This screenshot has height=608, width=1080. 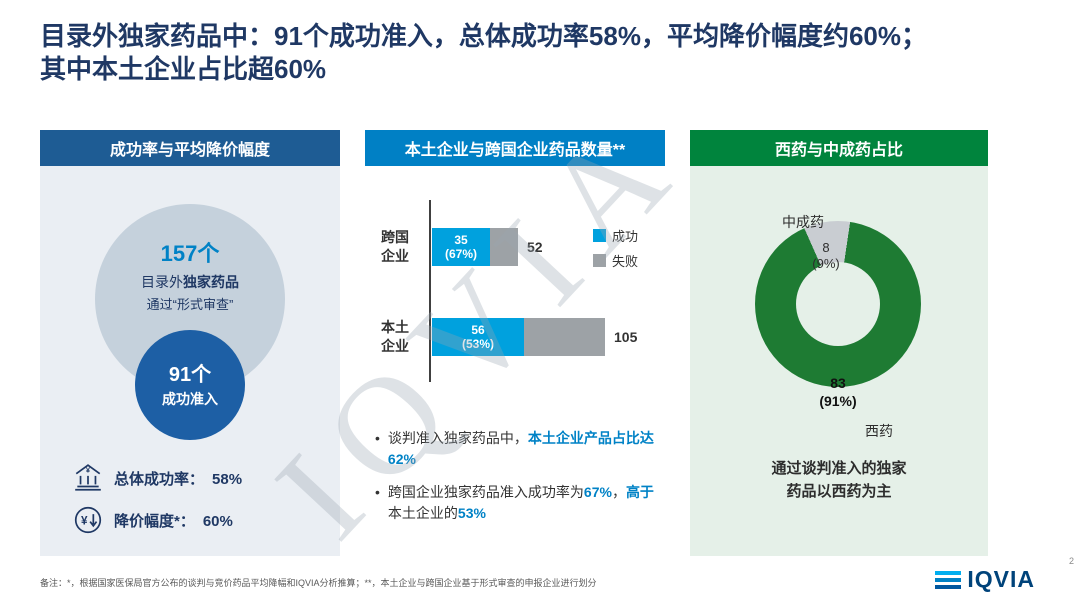 I want to click on tcm-count: 8, so click(x=826, y=247).